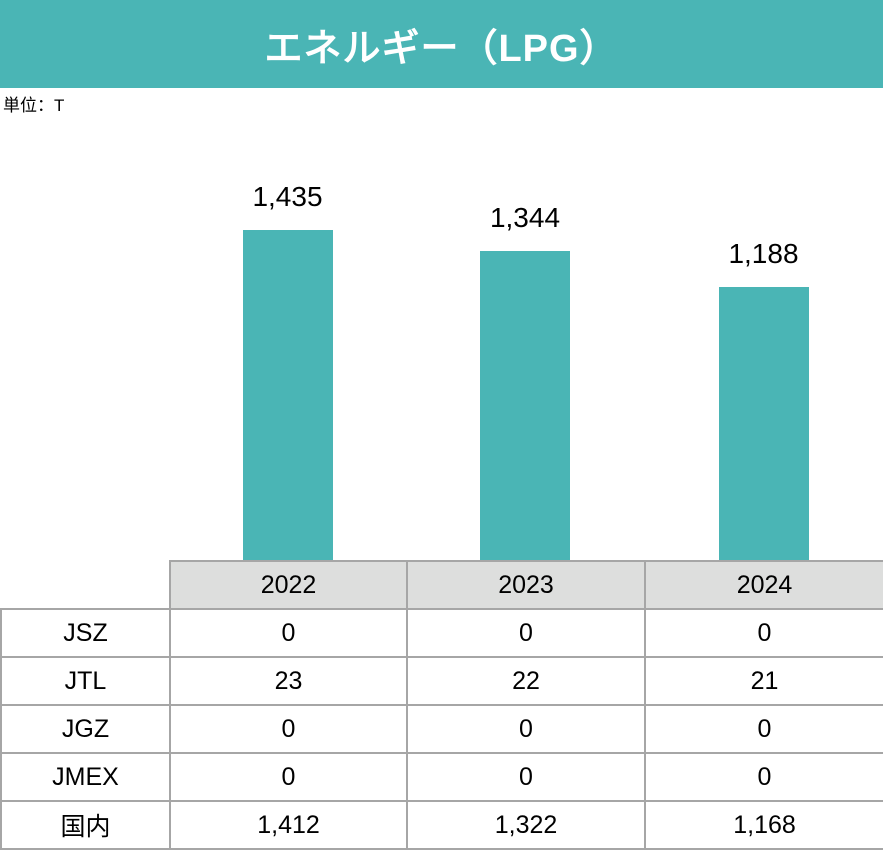  I want to click on bar-2024, so click(763, 423).